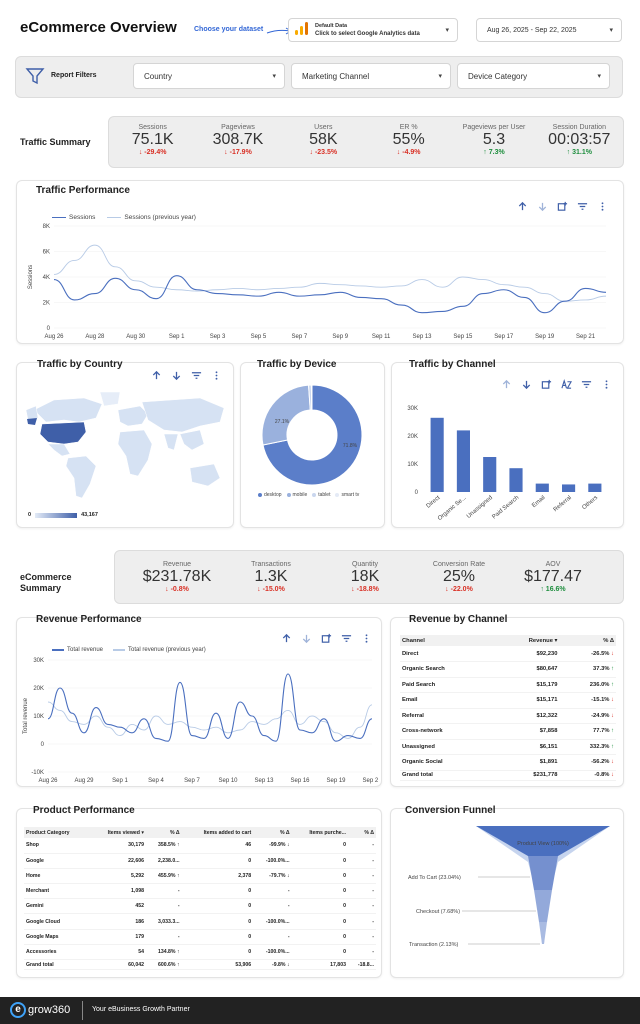  I want to click on funnel-stage-transaction, so click(543, 933).